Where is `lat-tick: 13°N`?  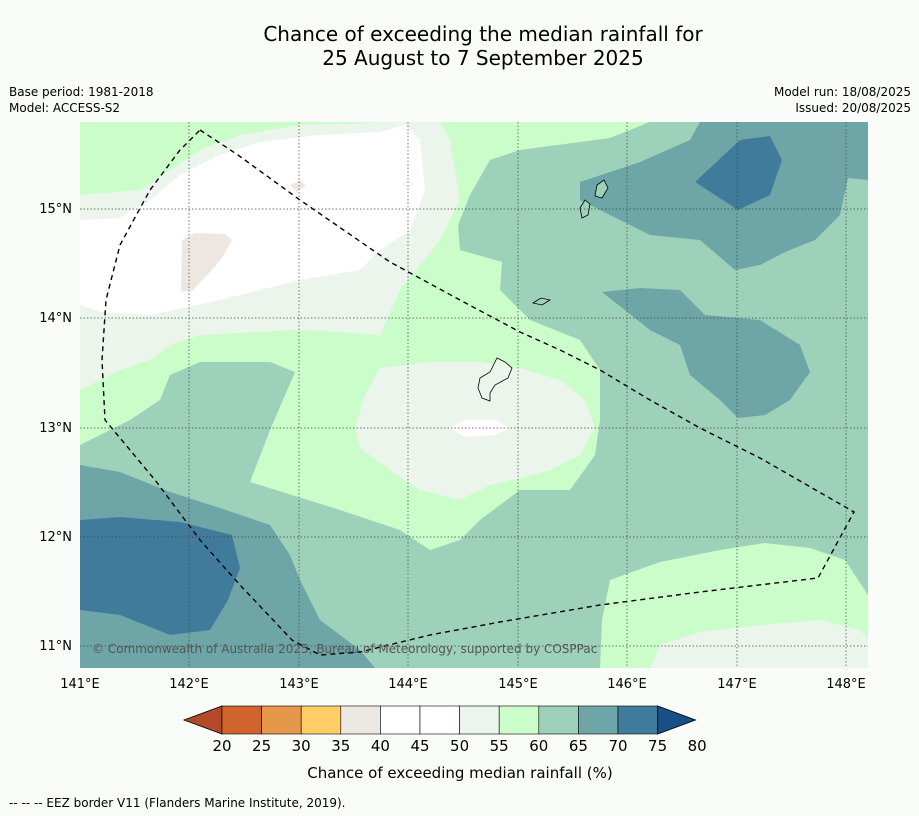
lat-tick: 13°N is located at coordinates (55, 428).